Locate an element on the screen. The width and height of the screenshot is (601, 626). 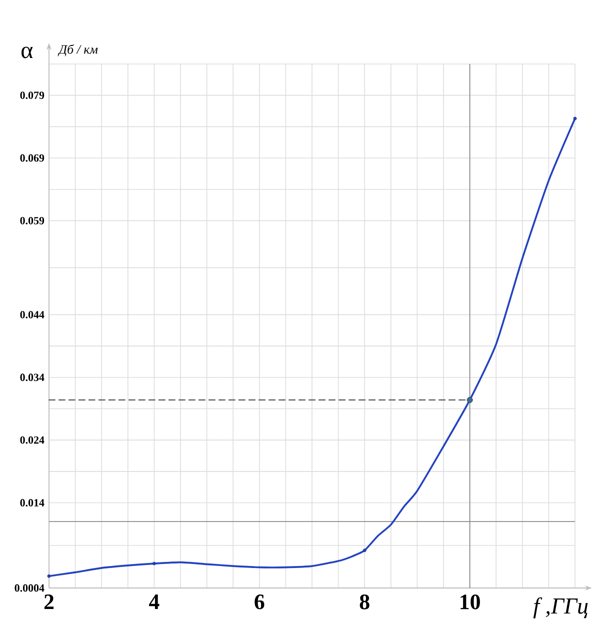
y-tick-label: 0.024 is located at coordinates (32, 440).